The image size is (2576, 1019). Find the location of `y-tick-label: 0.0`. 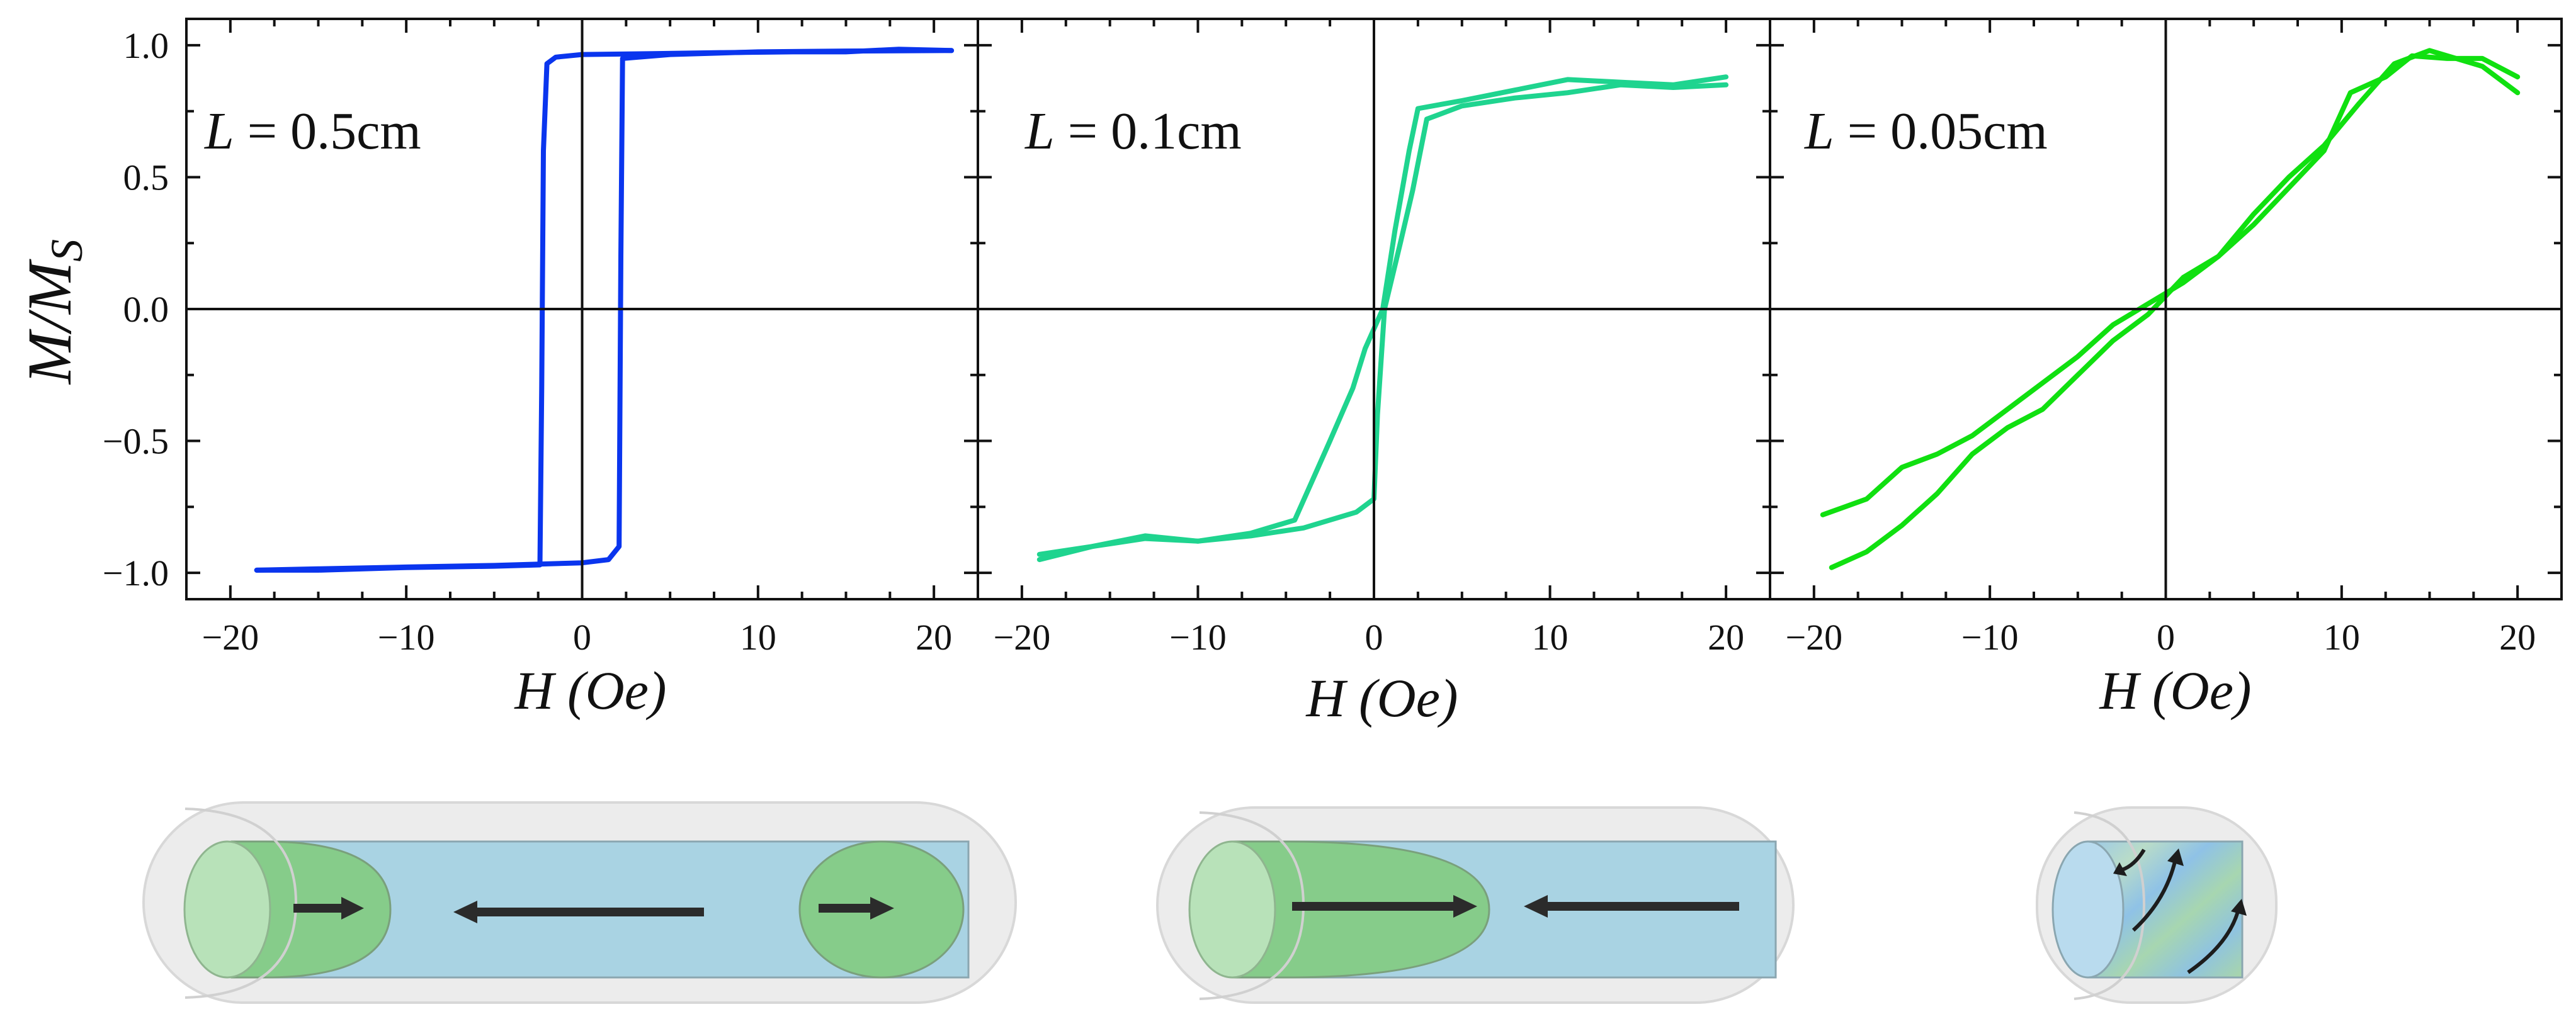

y-tick-label: 0.0 is located at coordinates (146, 309).